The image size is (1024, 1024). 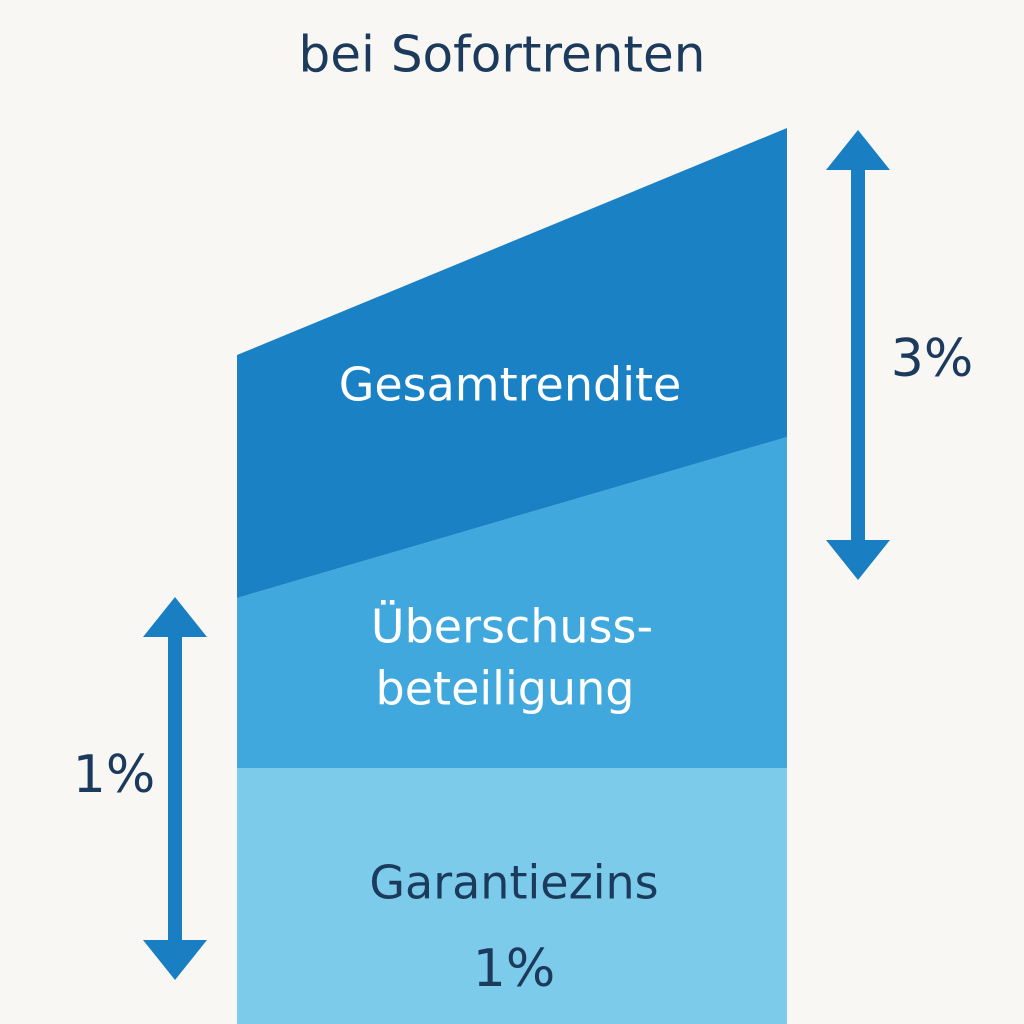 I want to click on arrow-right, so click(x=858, y=355).